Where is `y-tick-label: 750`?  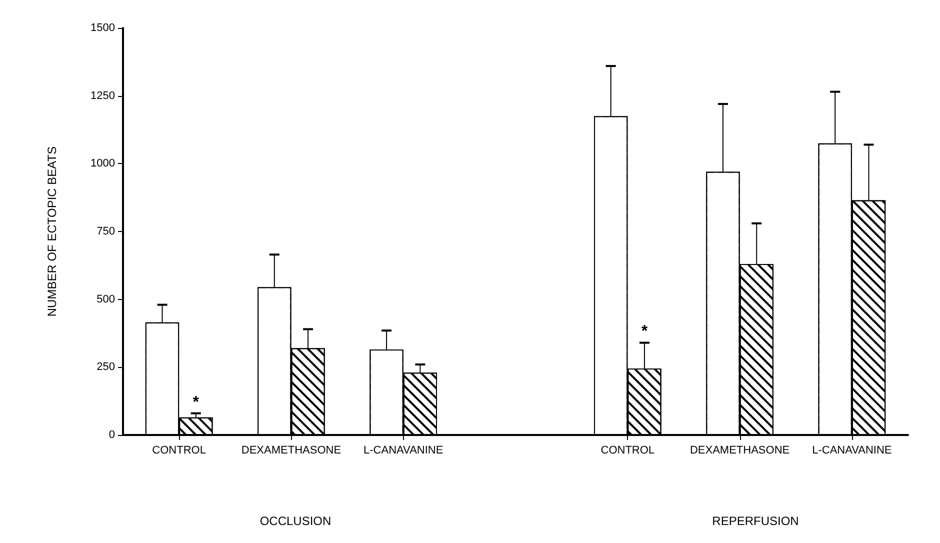
y-tick-label: 750 is located at coordinates (105, 232).